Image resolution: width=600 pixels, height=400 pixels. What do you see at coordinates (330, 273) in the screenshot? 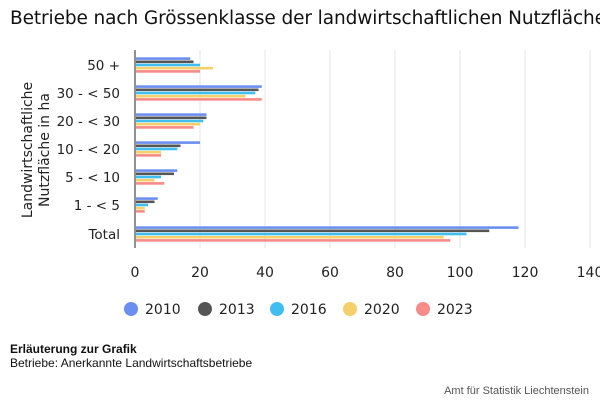
I see `x-tick-label: 60` at bounding box center [330, 273].